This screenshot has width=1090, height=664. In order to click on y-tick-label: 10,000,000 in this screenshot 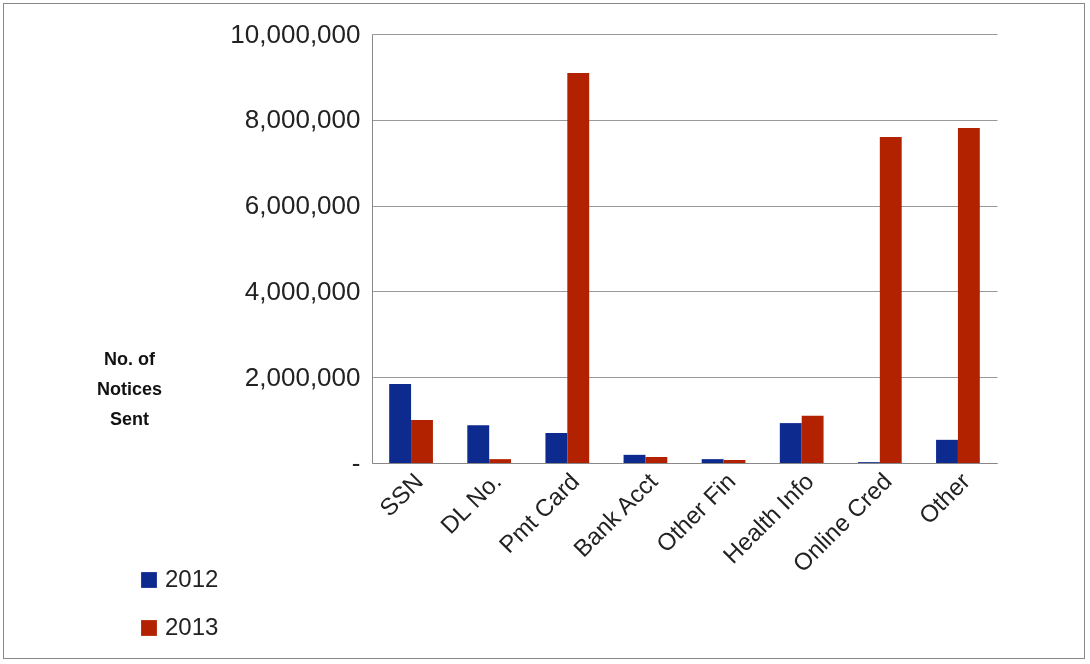, I will do `click(295, 33)`.